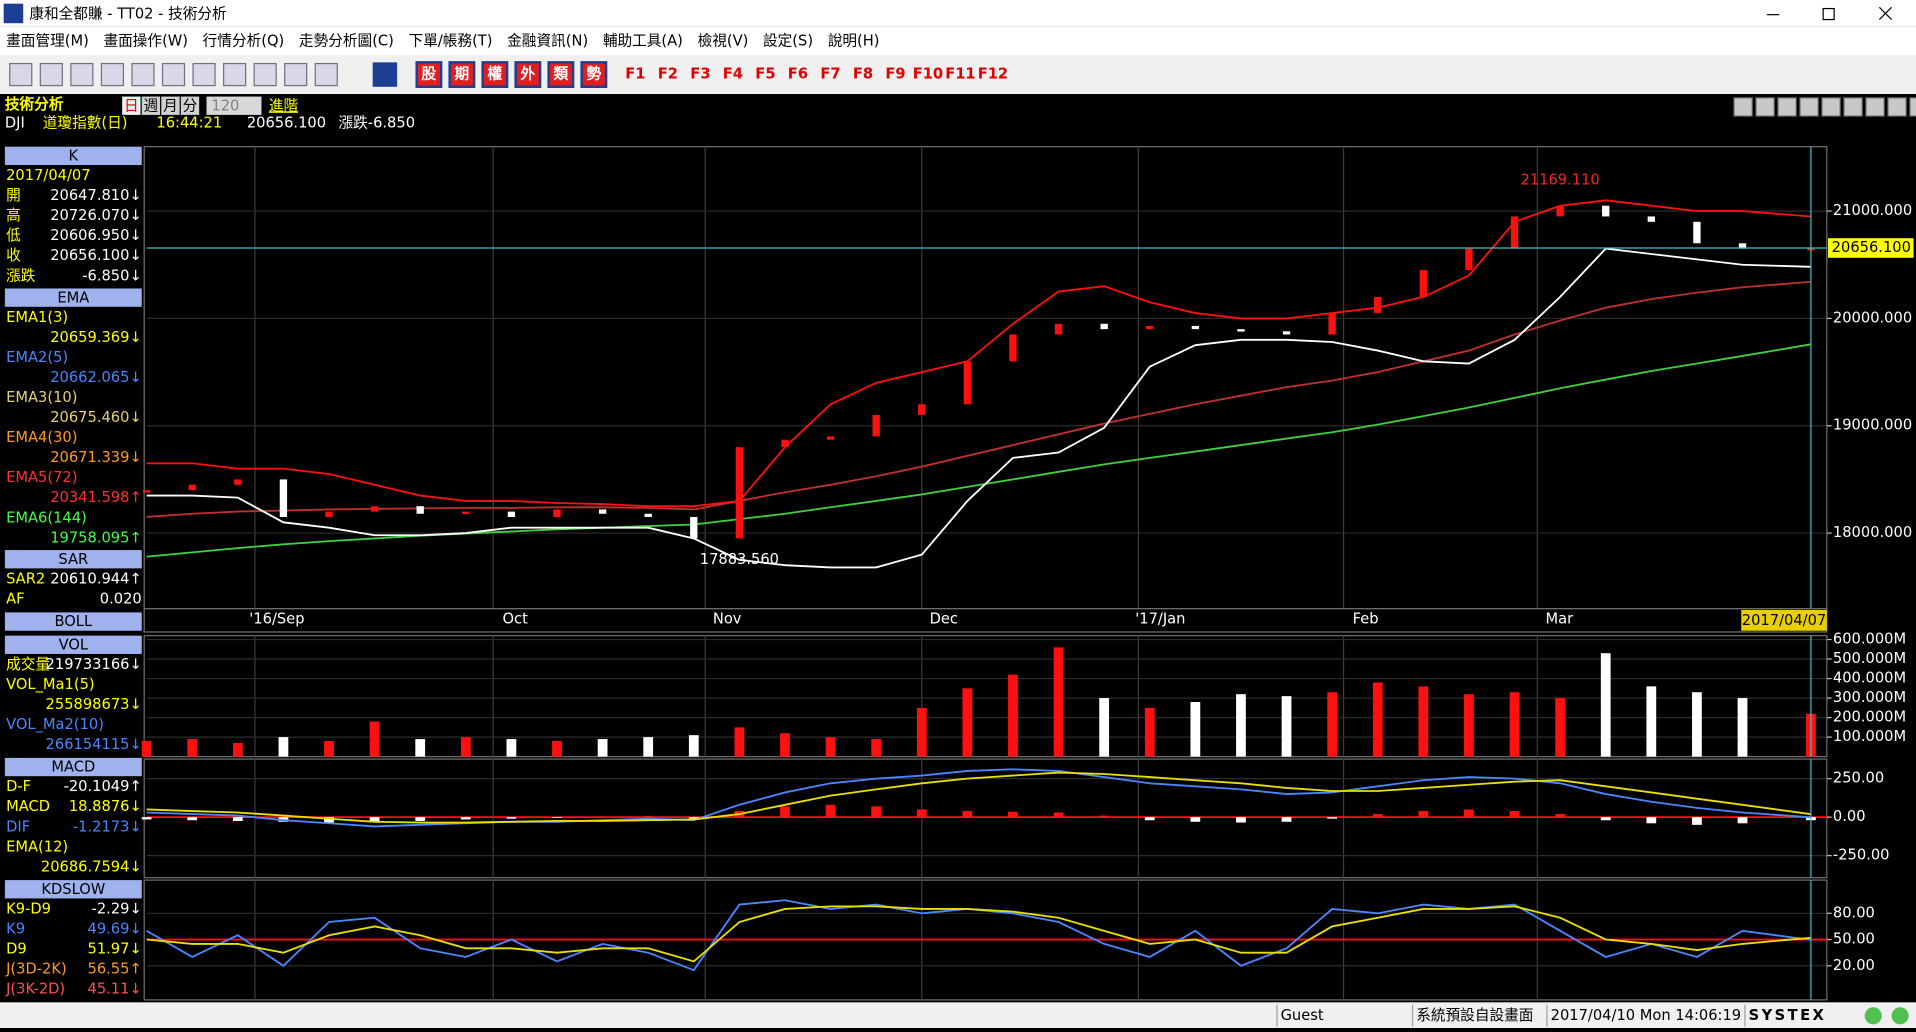  Describe the element at coordinates (37, 846) in the screenshot. I see `stat-label: EMA(12)` at that location.